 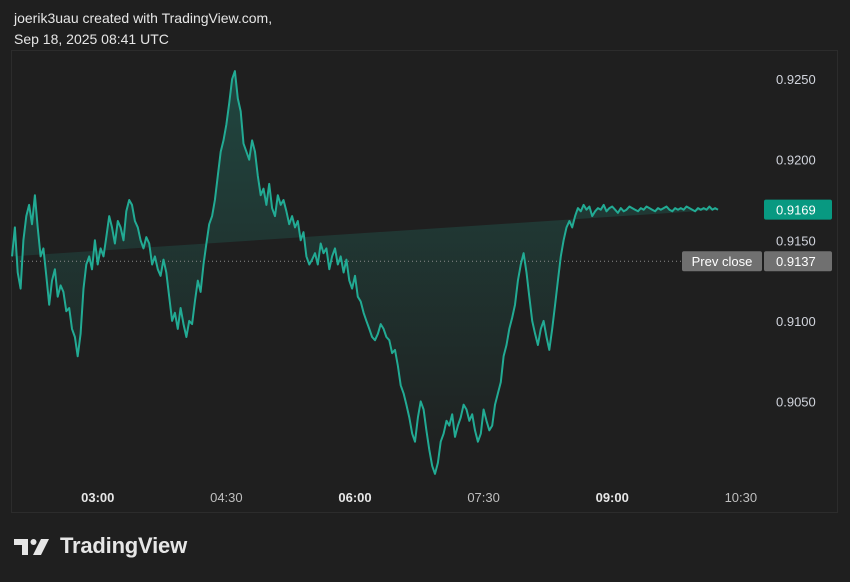 I want to click on y-tick-label: 0.9250, so click(x=796, y=79).